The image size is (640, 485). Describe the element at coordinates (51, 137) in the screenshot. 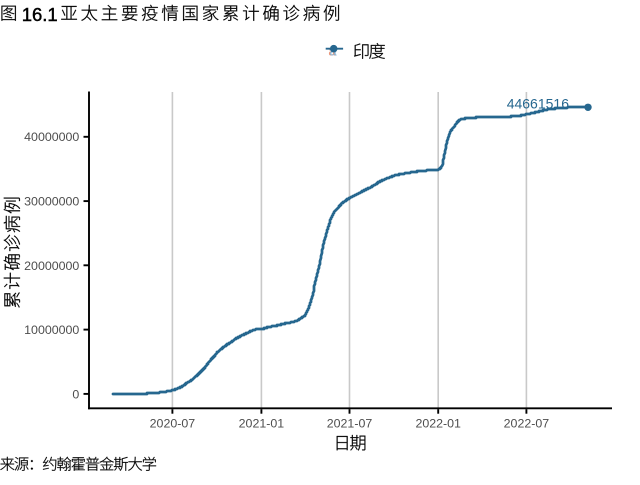

I see `svg-text: 40000000` at that location.